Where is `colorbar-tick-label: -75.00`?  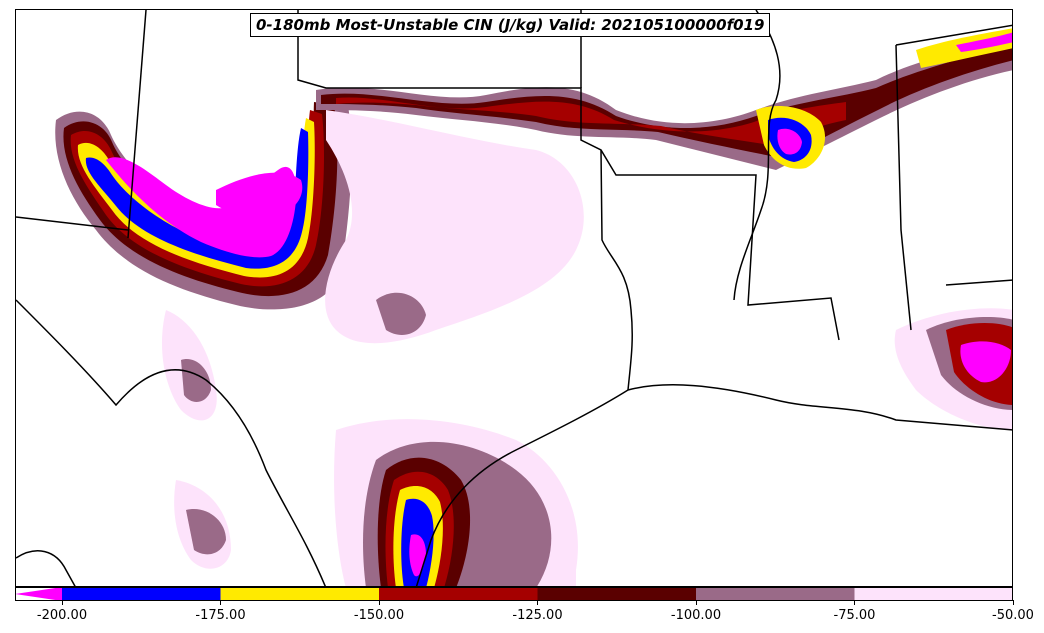 colorbar-tick-label: -75.00 is located at coordinates (854, 615).